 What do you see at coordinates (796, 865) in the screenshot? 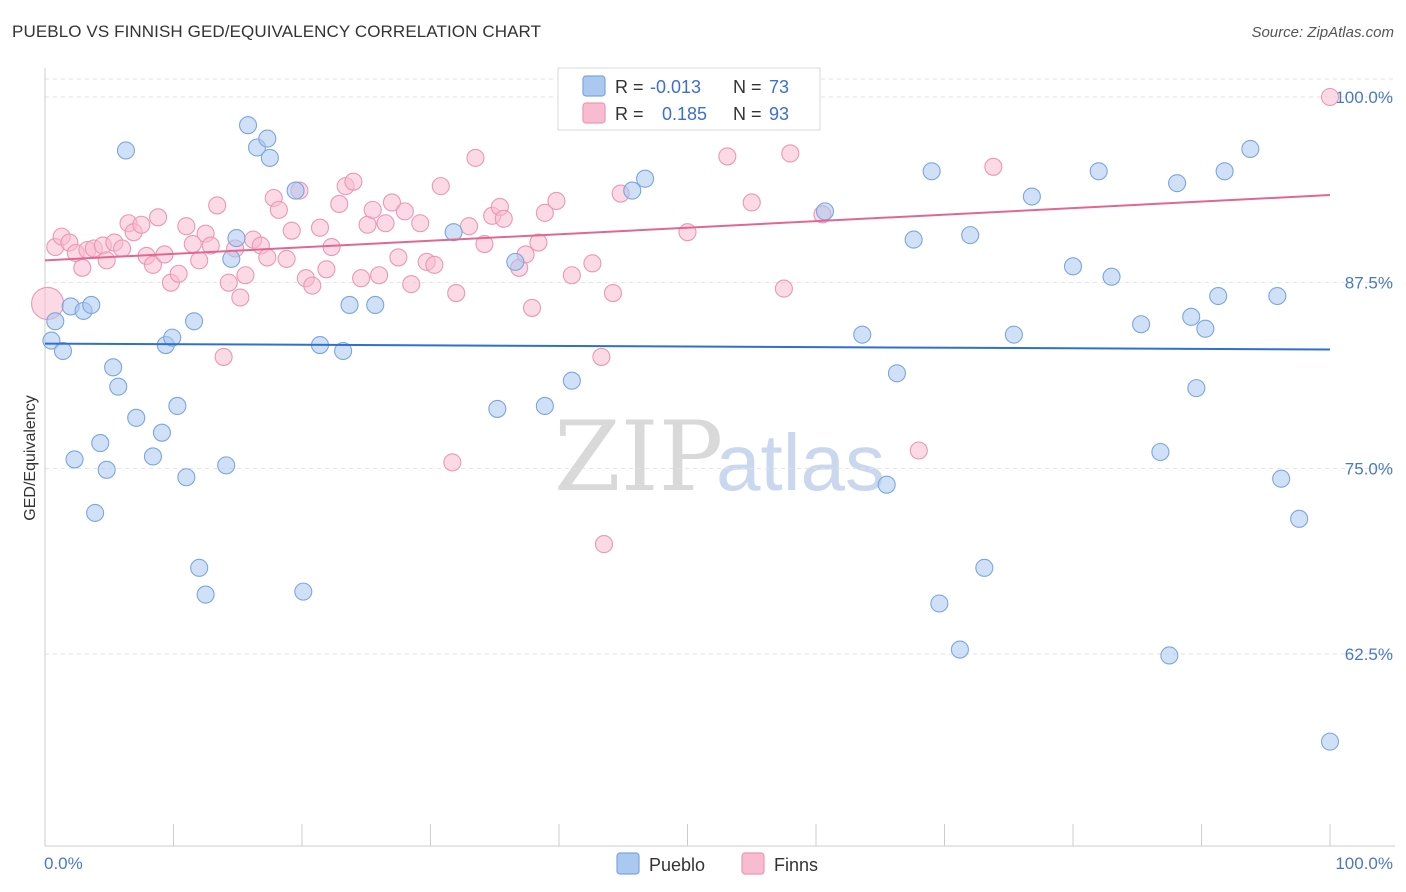
I see `legend-label-finns: Finns` at bounding box center [796, 865].